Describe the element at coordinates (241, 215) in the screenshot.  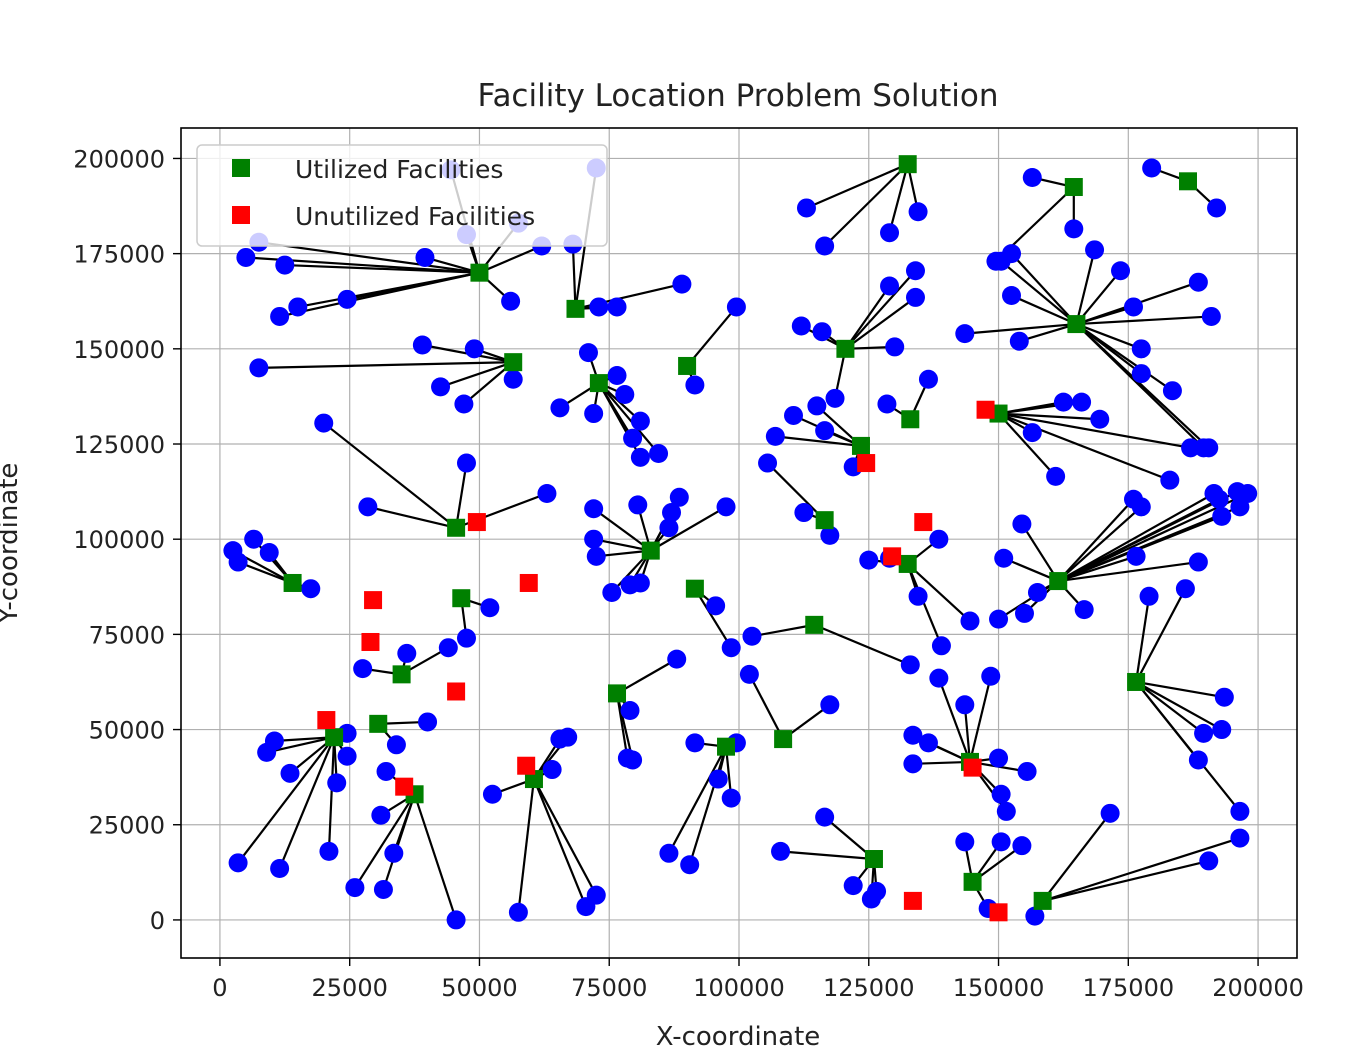
I see `legend-unutilized-swatch` at that location.